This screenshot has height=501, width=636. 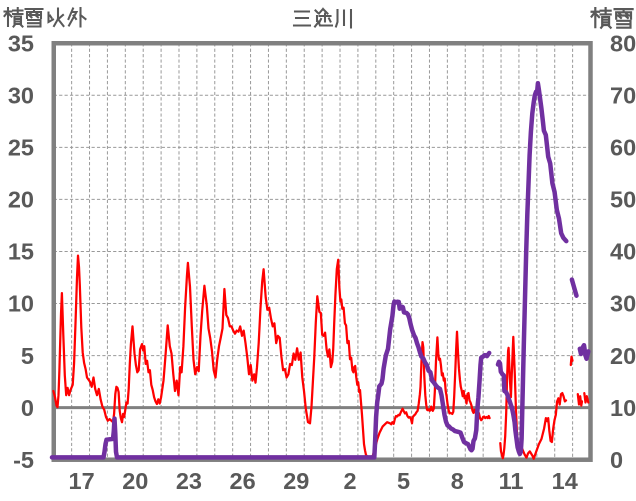 I want to click on svg-text: 70, so click(x=623, y=96).